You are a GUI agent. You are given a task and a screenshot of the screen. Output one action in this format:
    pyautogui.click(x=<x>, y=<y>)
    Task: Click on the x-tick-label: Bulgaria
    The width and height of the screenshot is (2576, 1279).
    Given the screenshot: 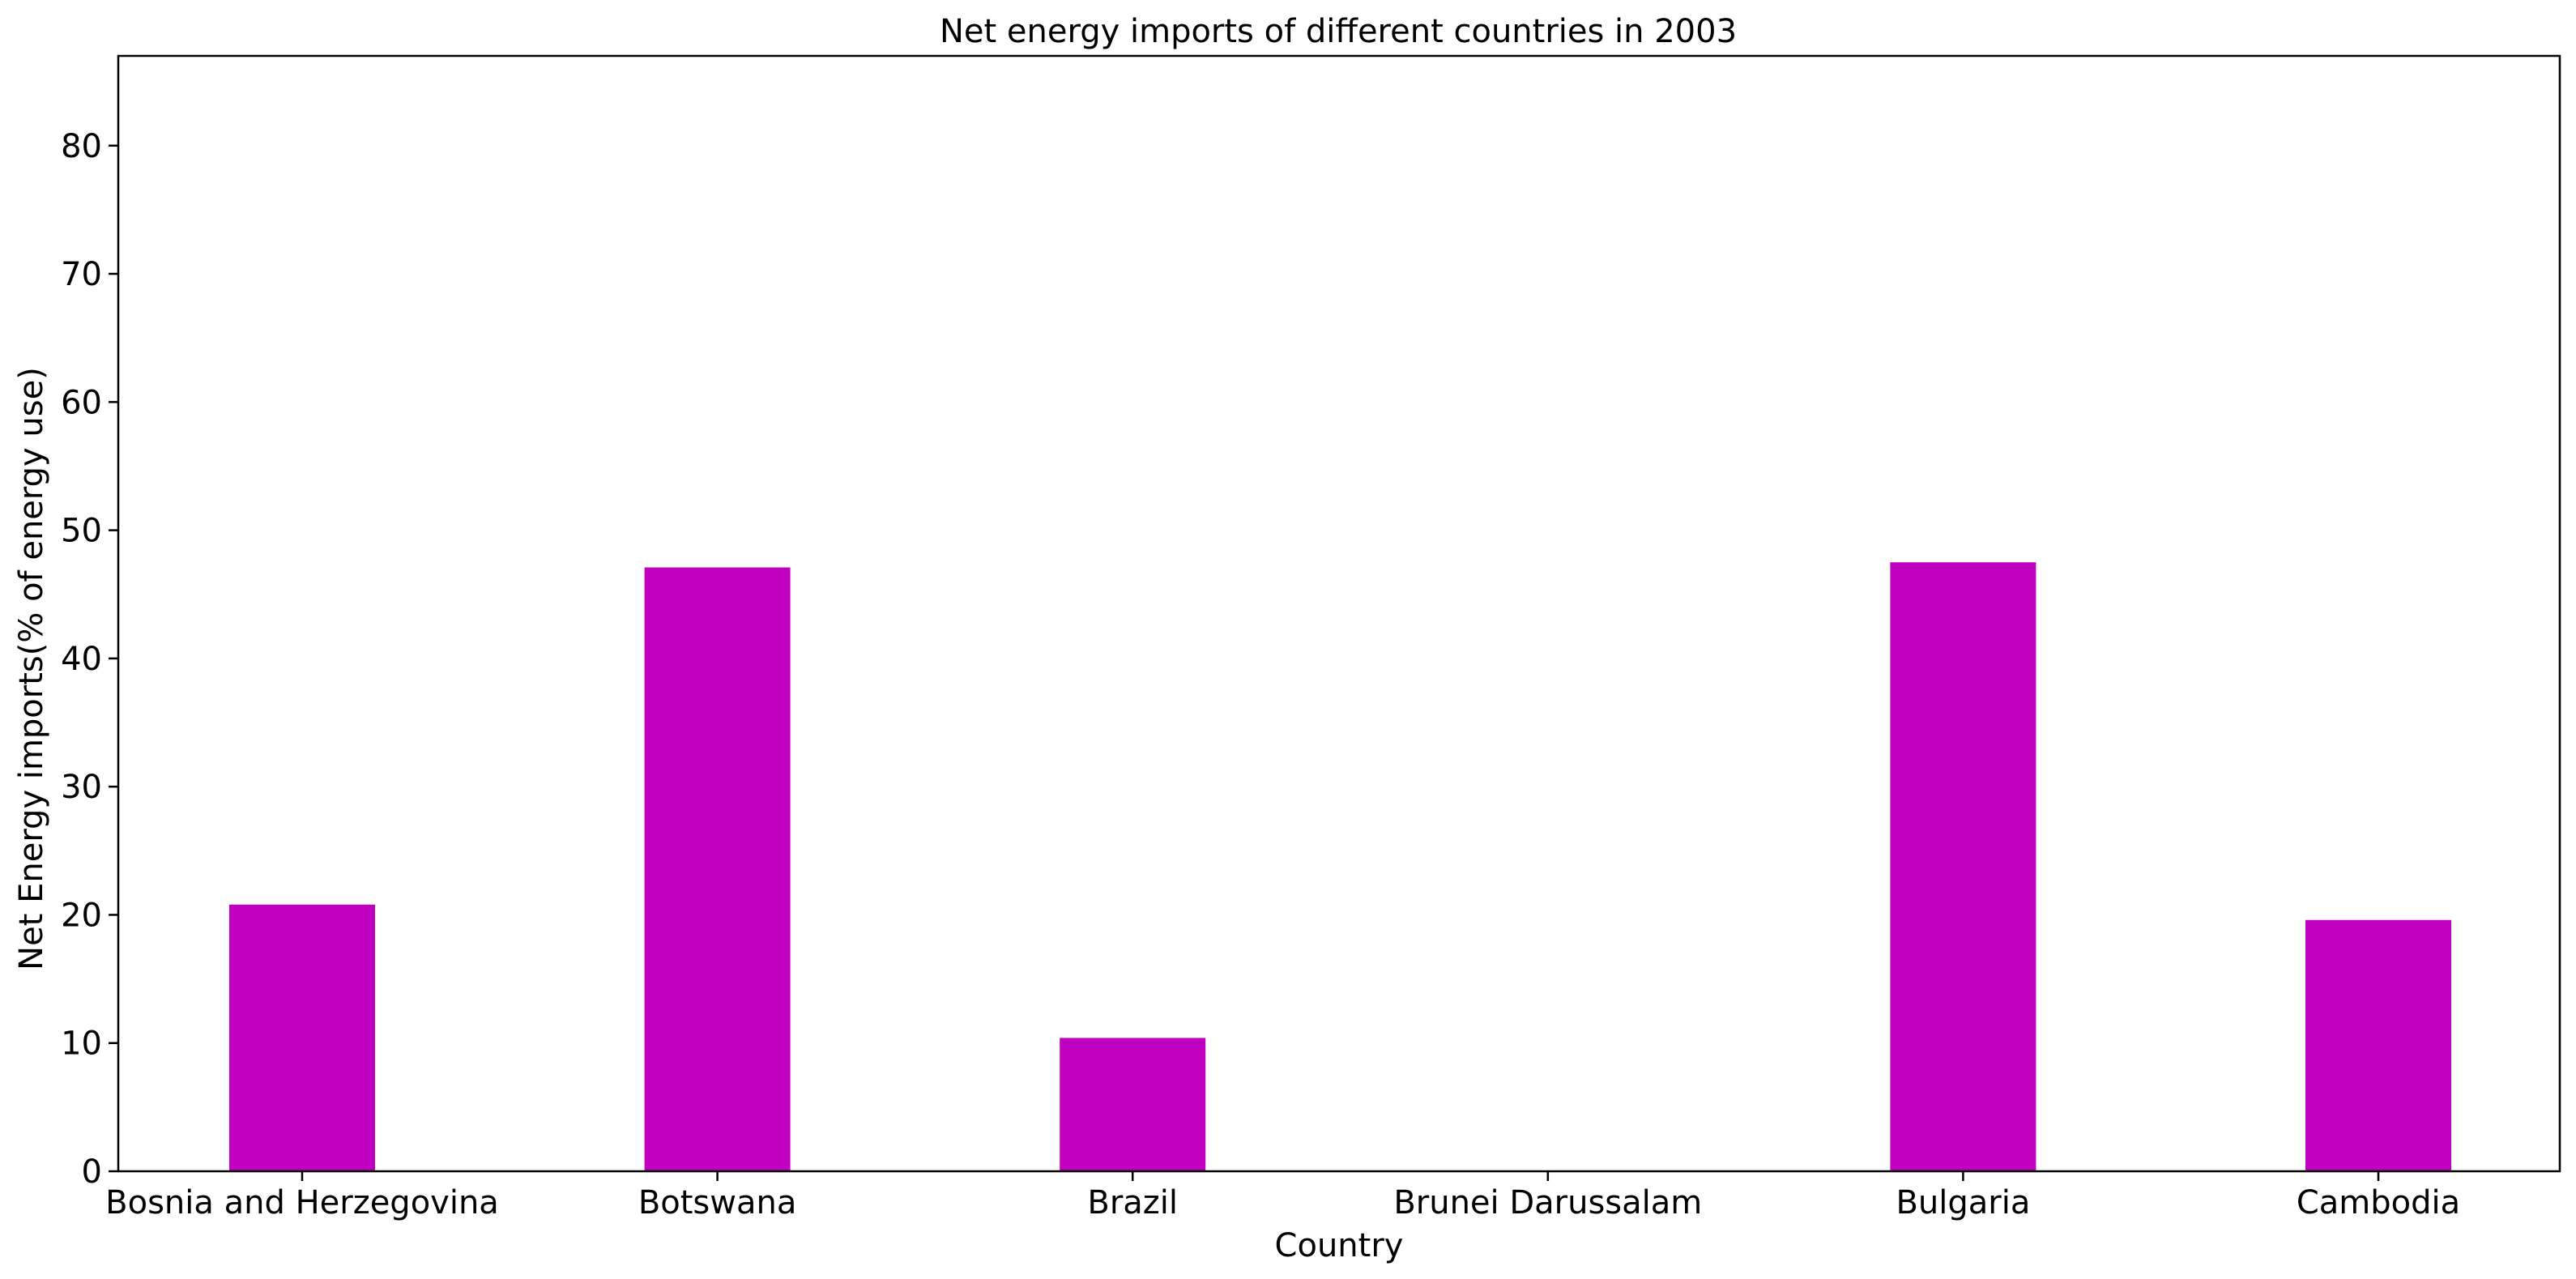 What is the action you would take?
    pyautogui.click(x=1963, y=1202)
    